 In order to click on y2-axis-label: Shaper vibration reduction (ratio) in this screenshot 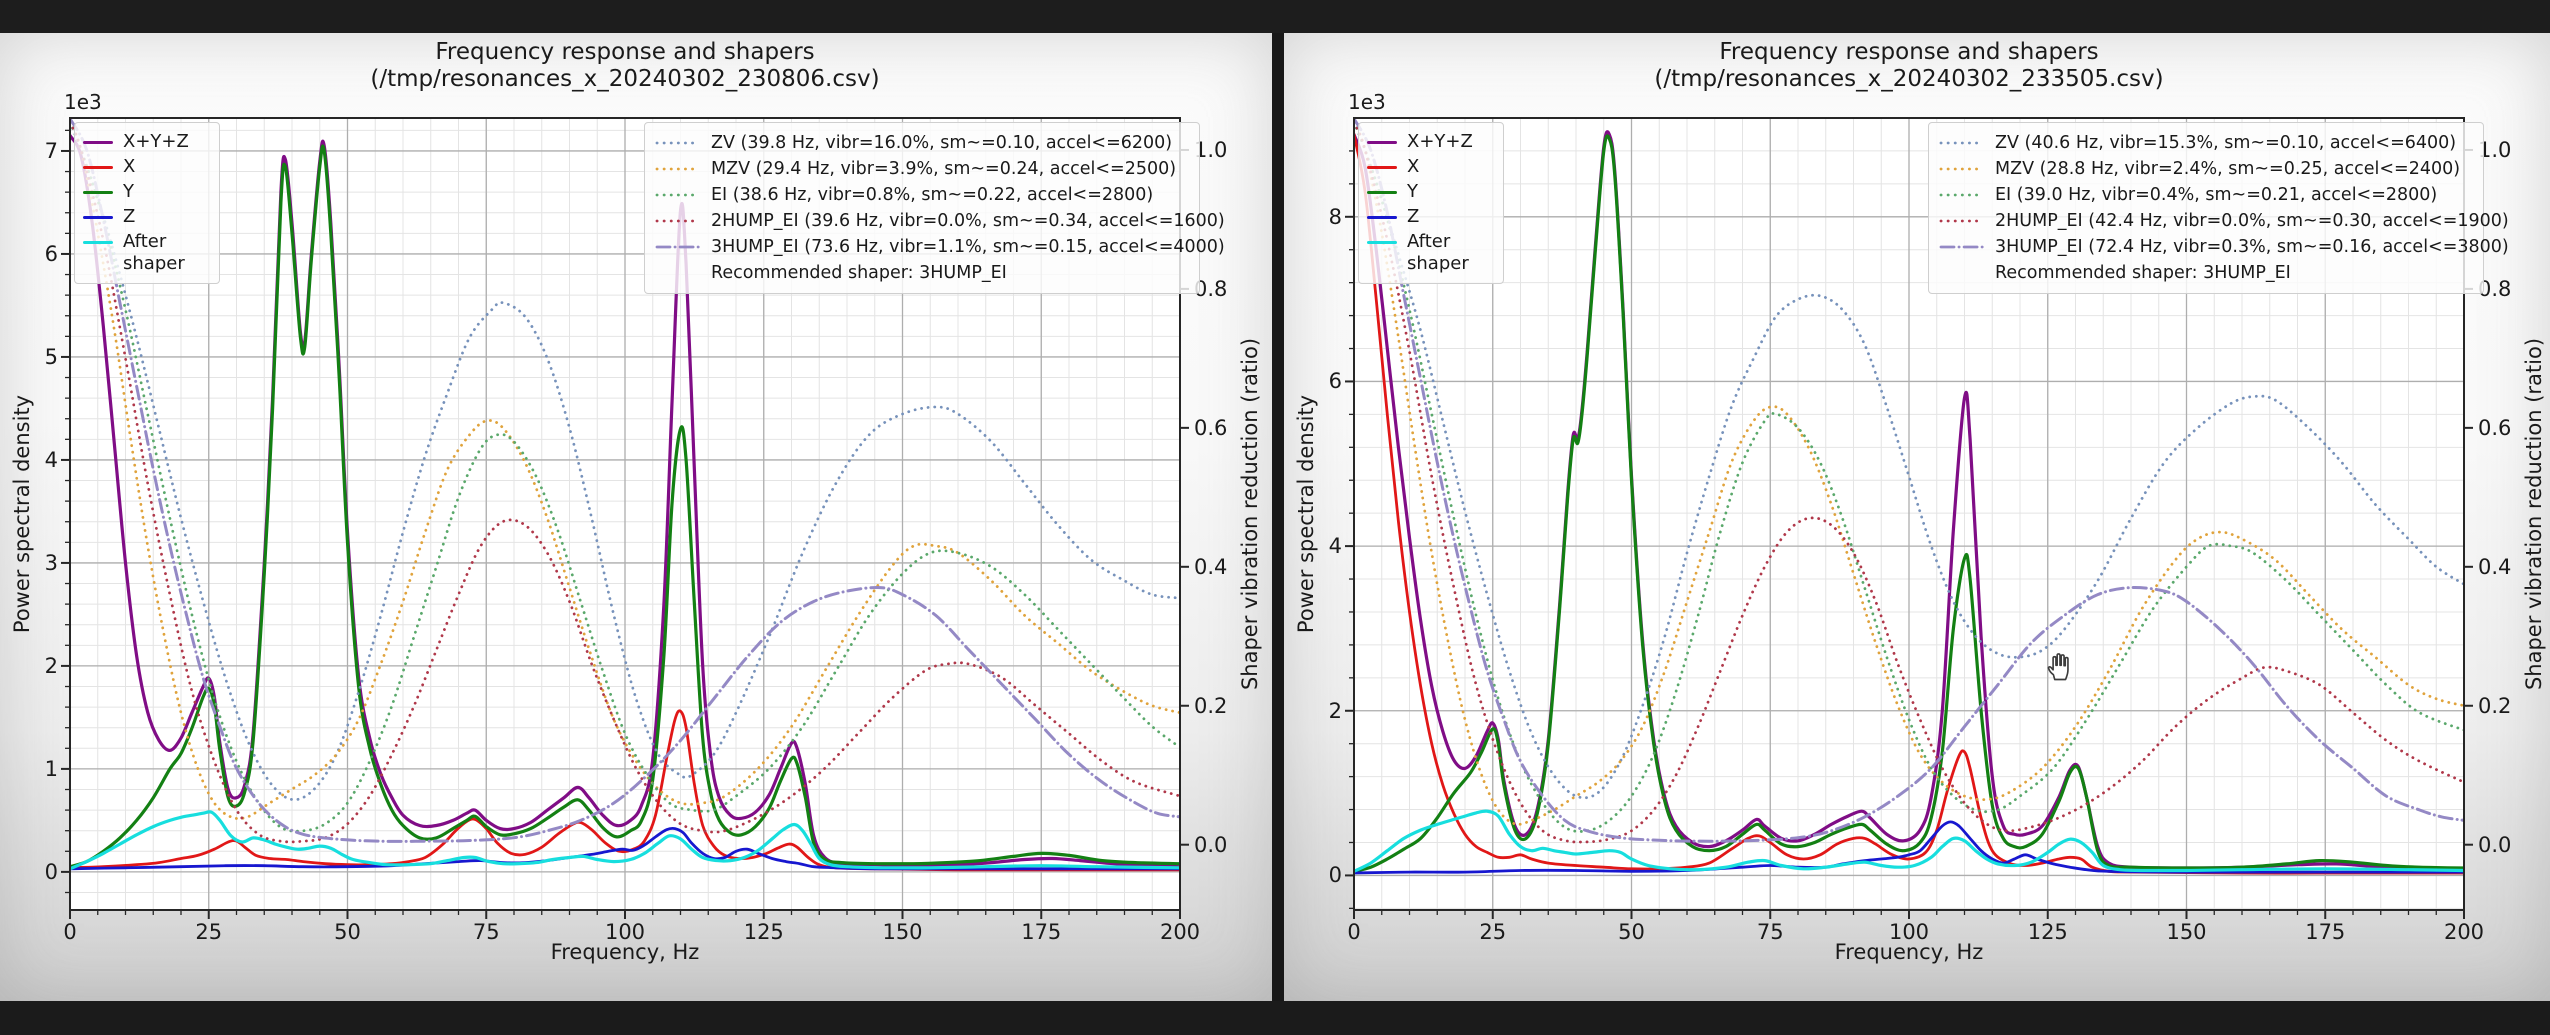, I will do `click(1250, 514)`.